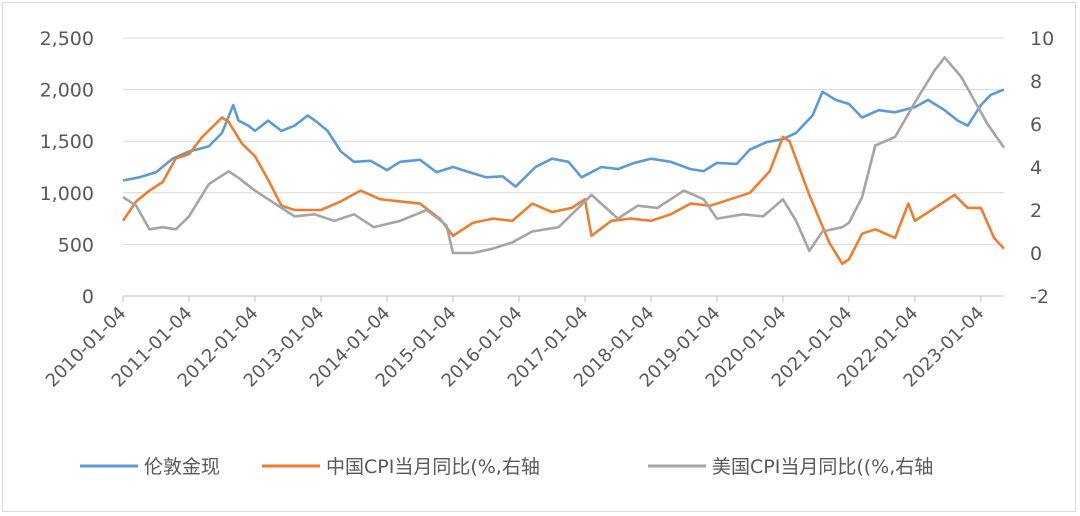 The width and height of the screenshot is (1080, 516). I want to click on left-y-tick-label: 2,000, so click(67, 91).